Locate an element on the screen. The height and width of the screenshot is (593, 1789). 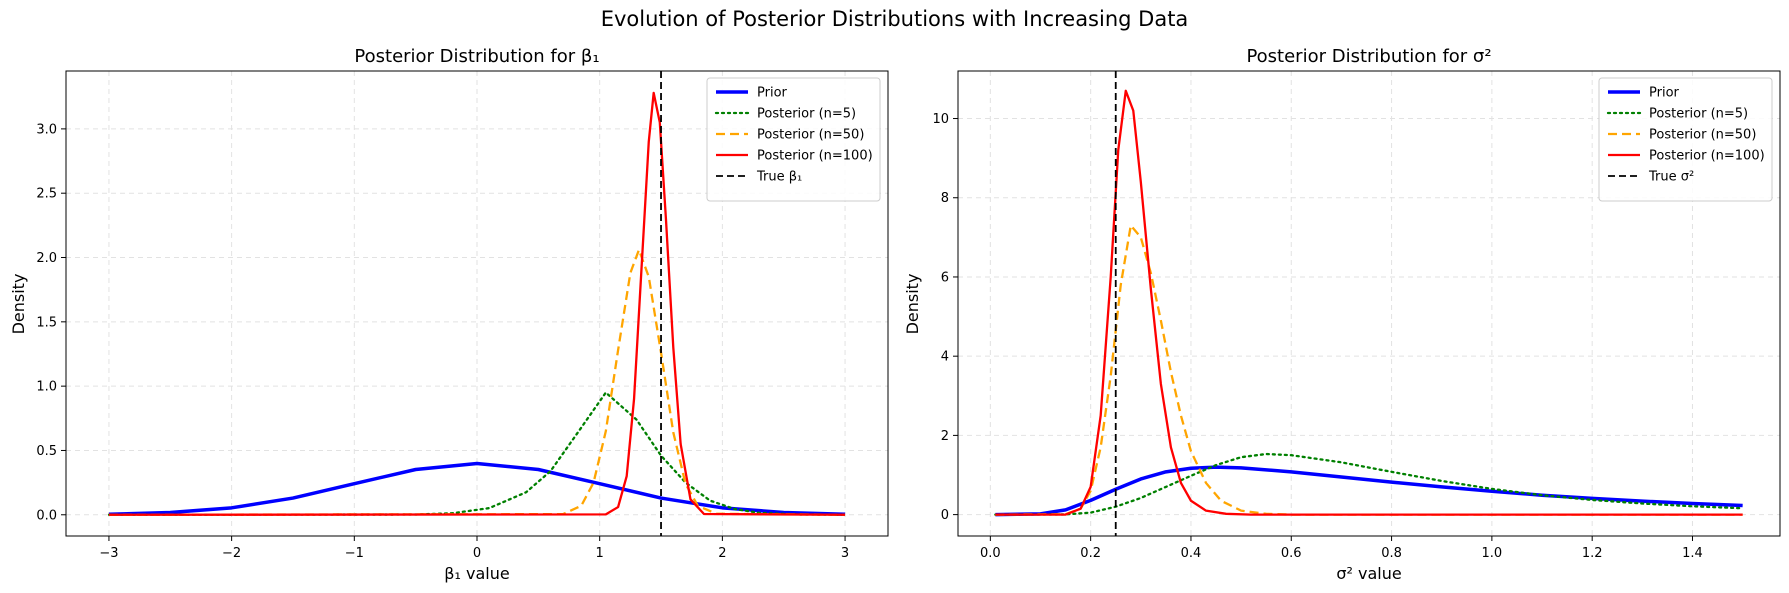
y-tick-label: 1.0 is located at coordinates (46, 387).